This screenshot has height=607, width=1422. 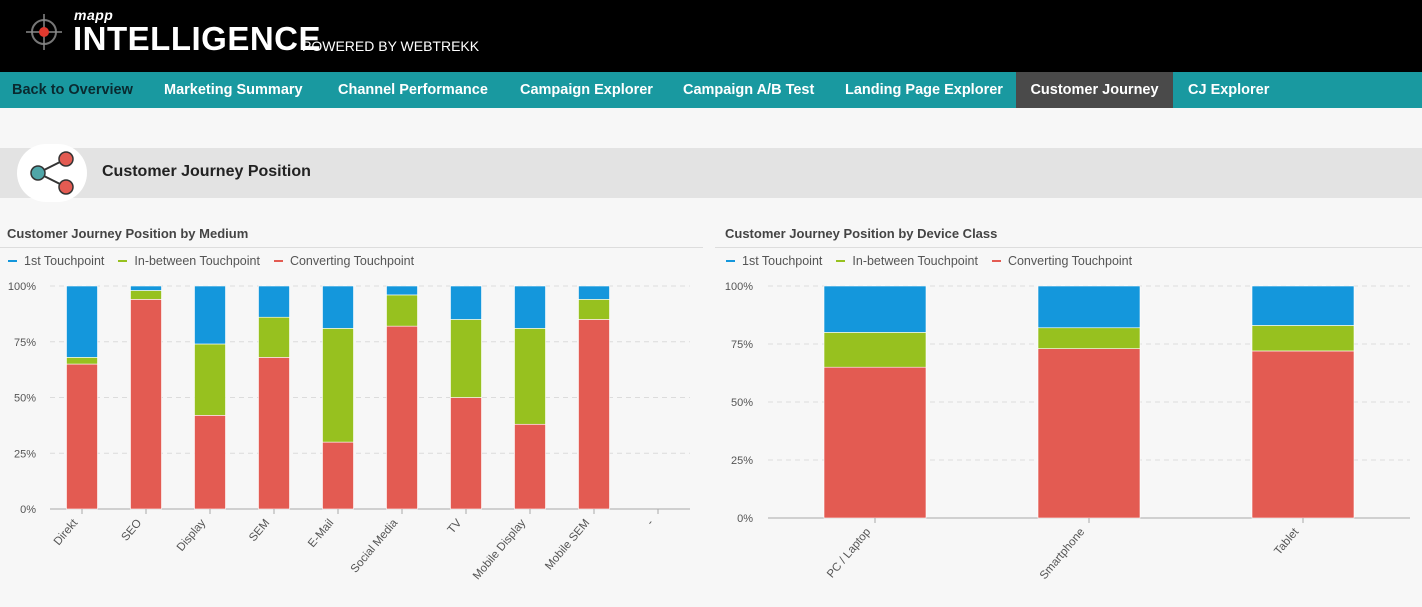 What do you see at coordinates (711, 36) in the screenshot?
I see `top-bar: mapp INTELLIGENCE POWERED BY WEBTREKK` at bounding box center [711, 36].